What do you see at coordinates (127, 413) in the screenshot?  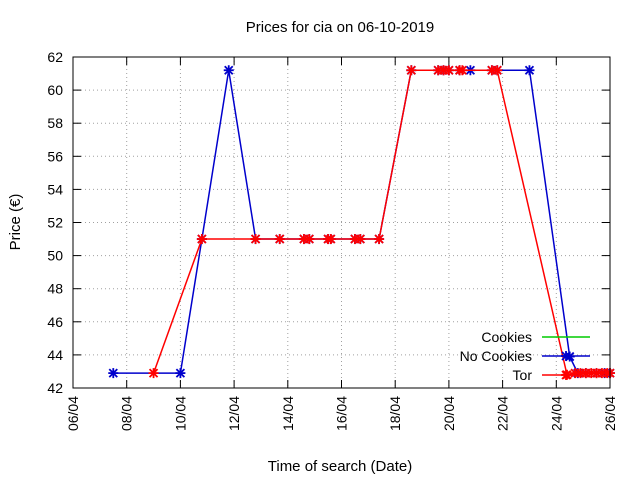 I see `x-tick-label: 08/04` at bounding box center [127, 413].